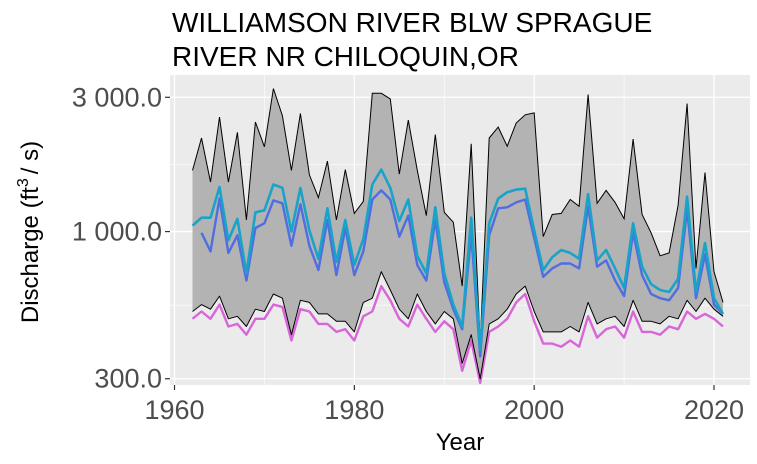  I want to click on y-axis-ticks: 300.0 1 000.0 3 000.0, so click(121, 238).